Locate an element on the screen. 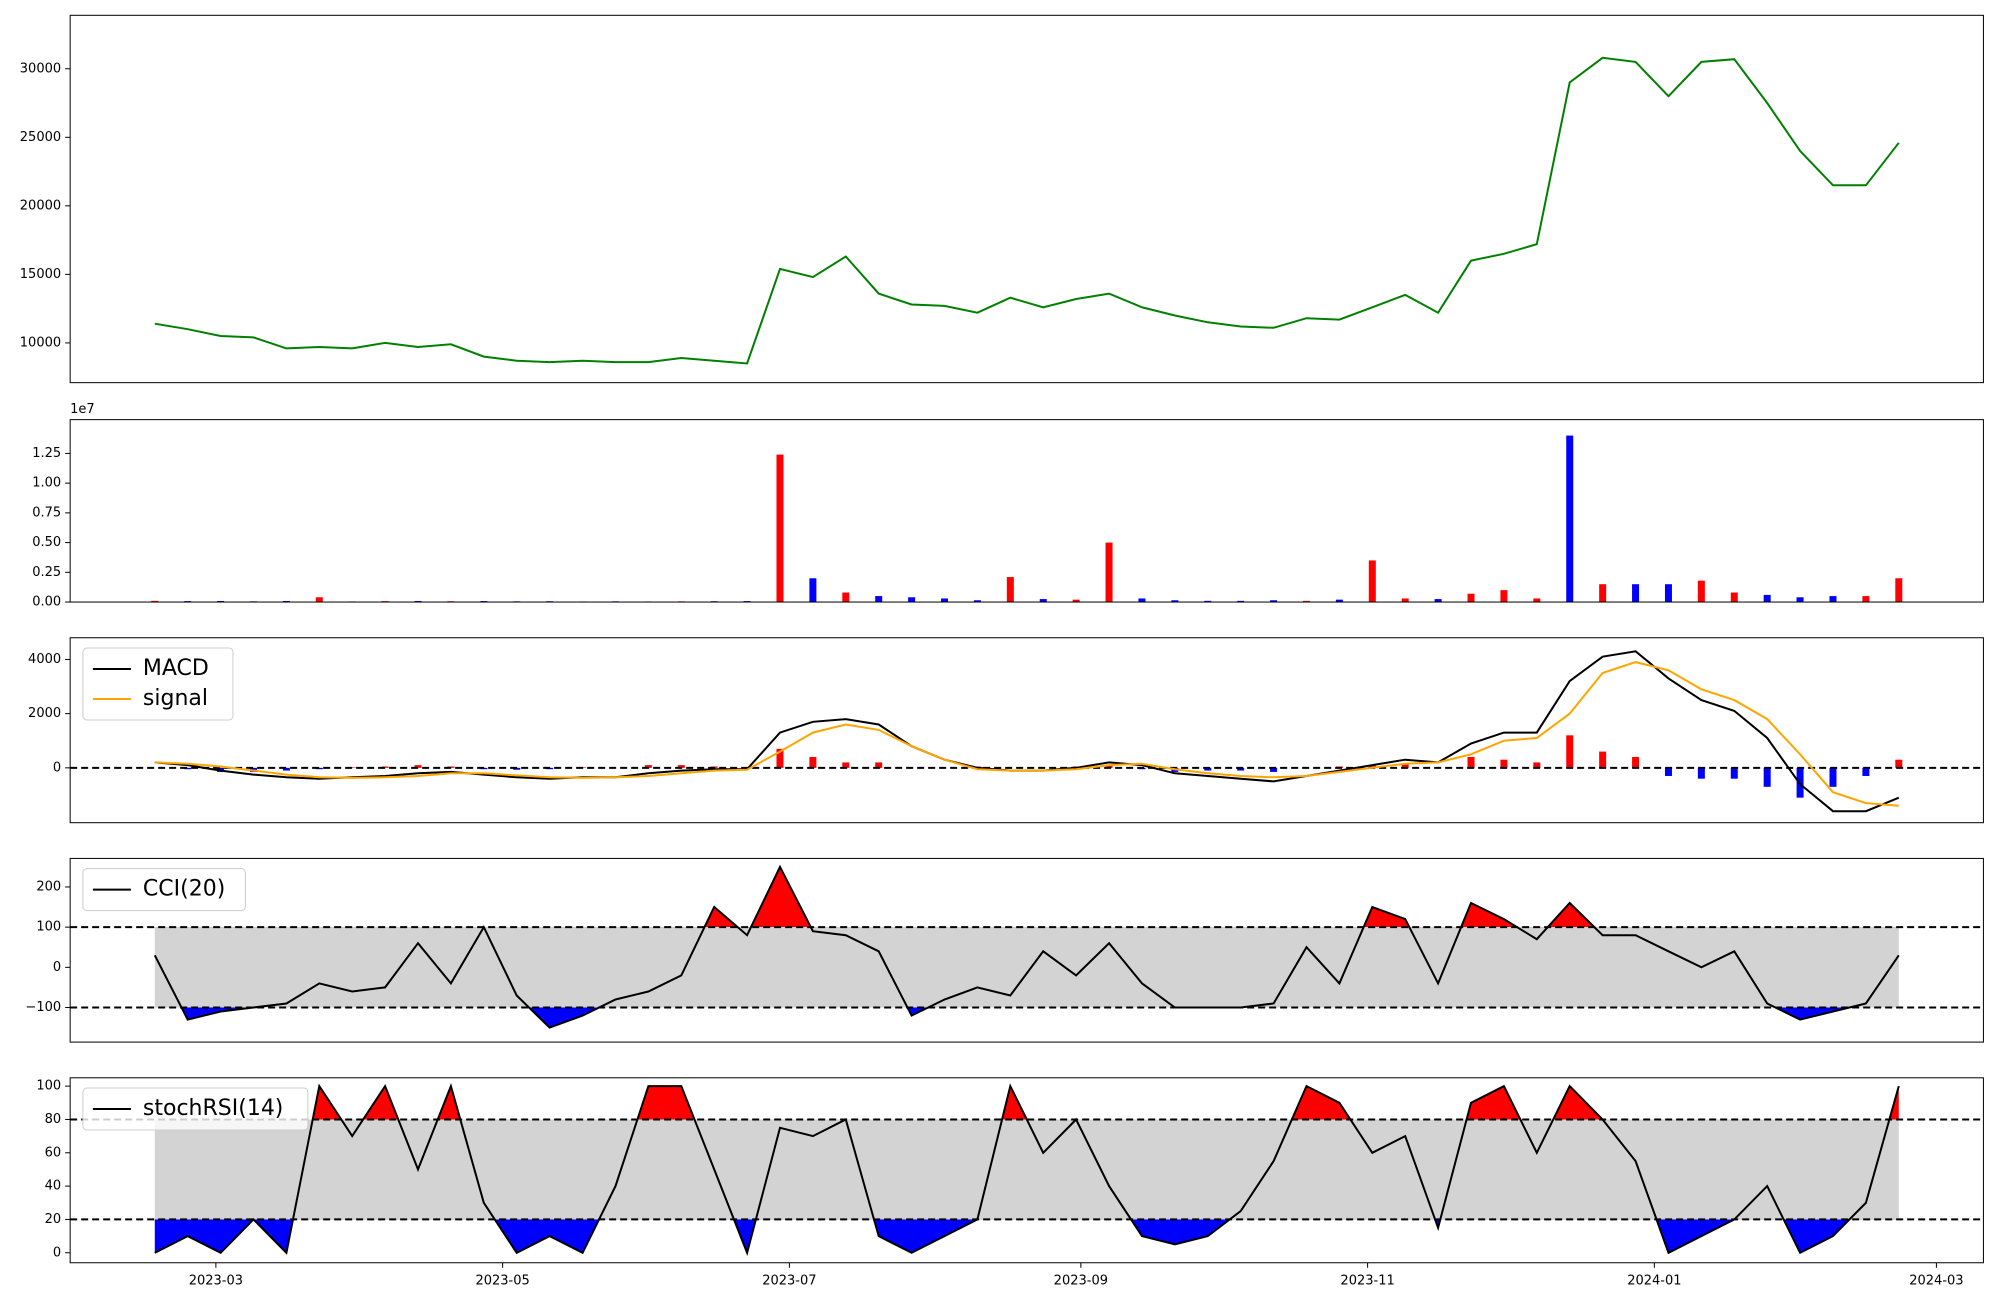  offset-label: 1e7 is located at coordinates (82, 409).